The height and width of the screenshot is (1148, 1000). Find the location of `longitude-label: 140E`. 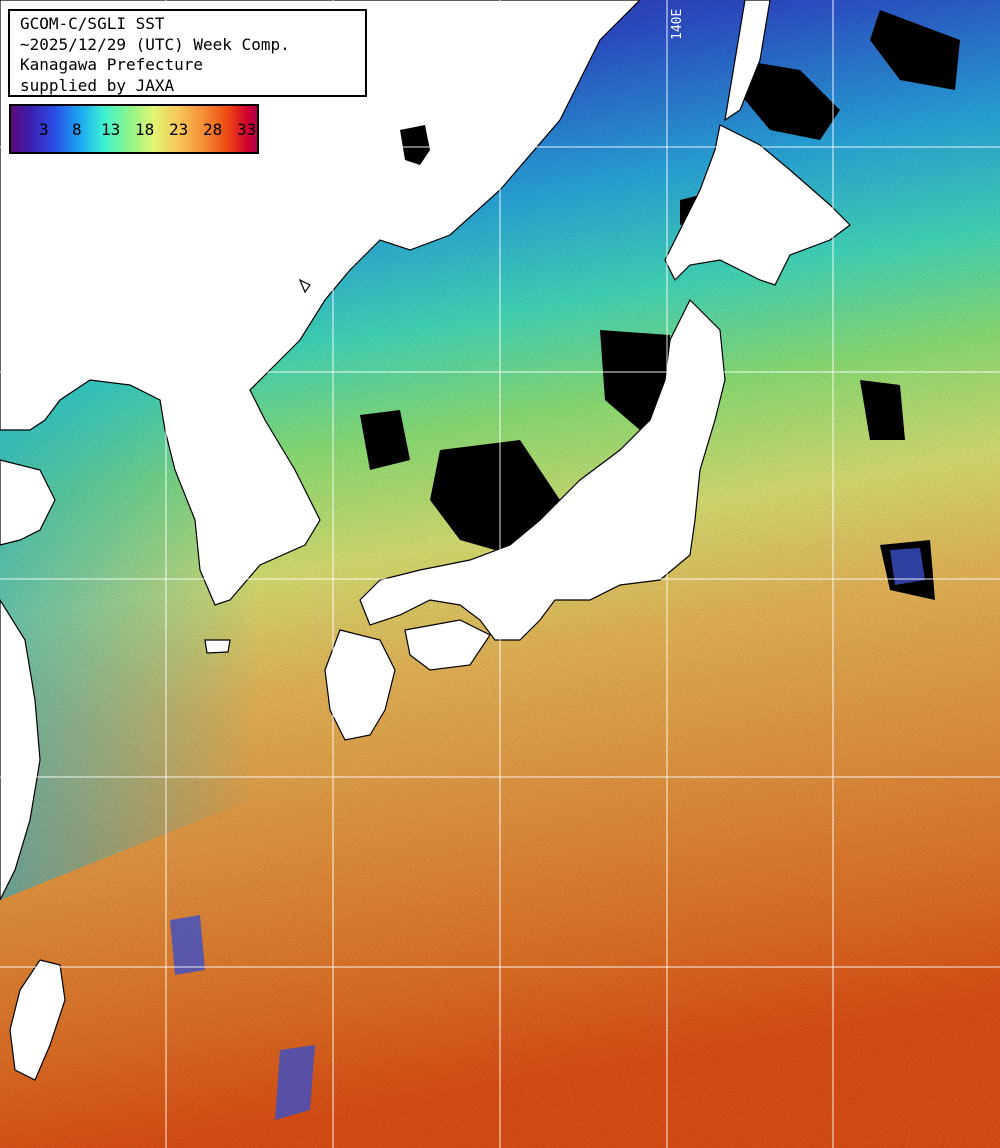

longitude-label: 140E is located at coordinates (677, 24).